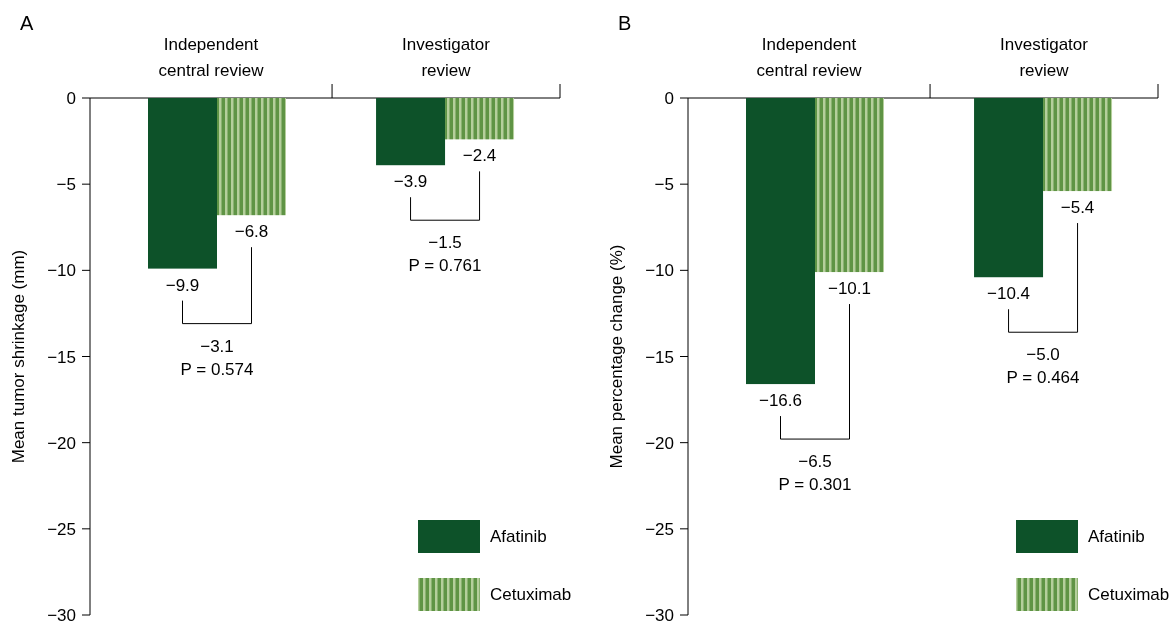  What do you see at coordinates (445, 254) in the screenshot?
I see `annotation: −1.5 P = 0.761` at bounding box center [445, 254].